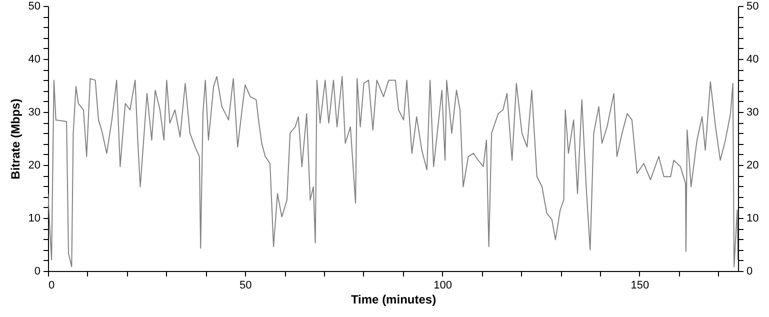 Image resolution: width=769 pixels, height=317 pixels. Describe the element at coordinates (37, 272) in the screenshot. I see `y-tick-label: 0` at that location.